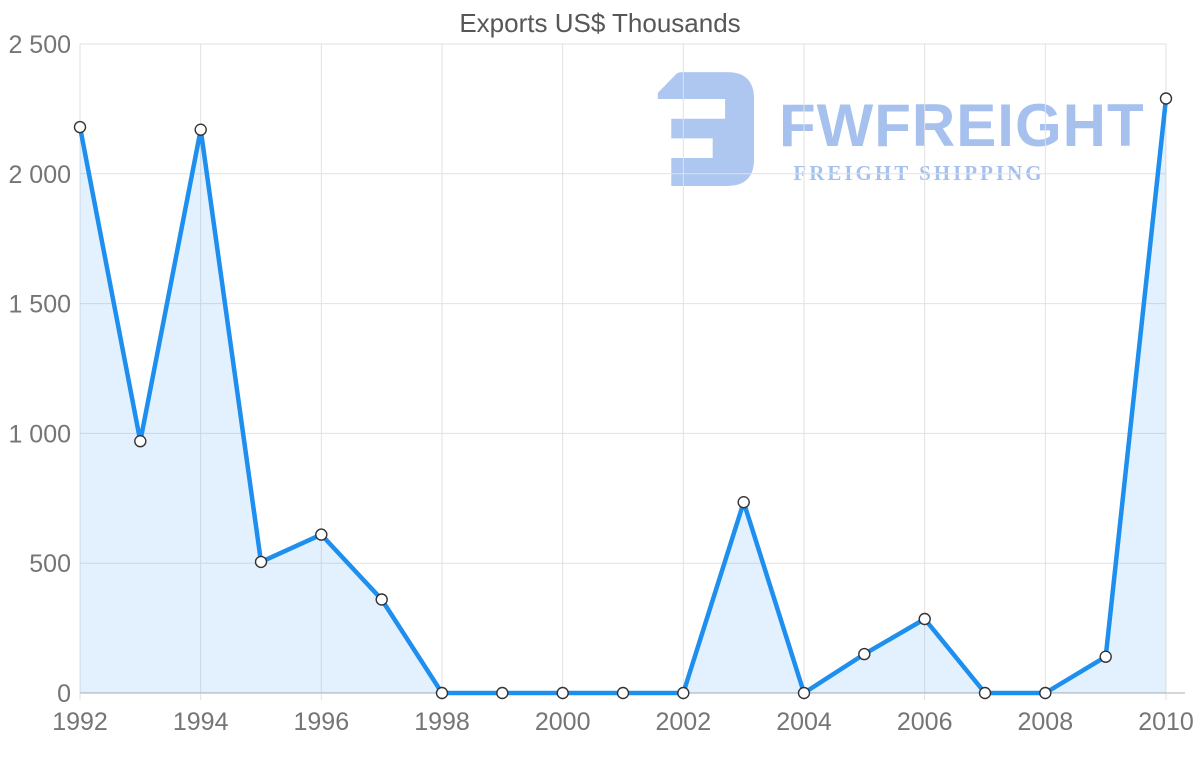 This screenshot has height=763, width=1200. I want to click on data-point-1997, so click(381, 599).